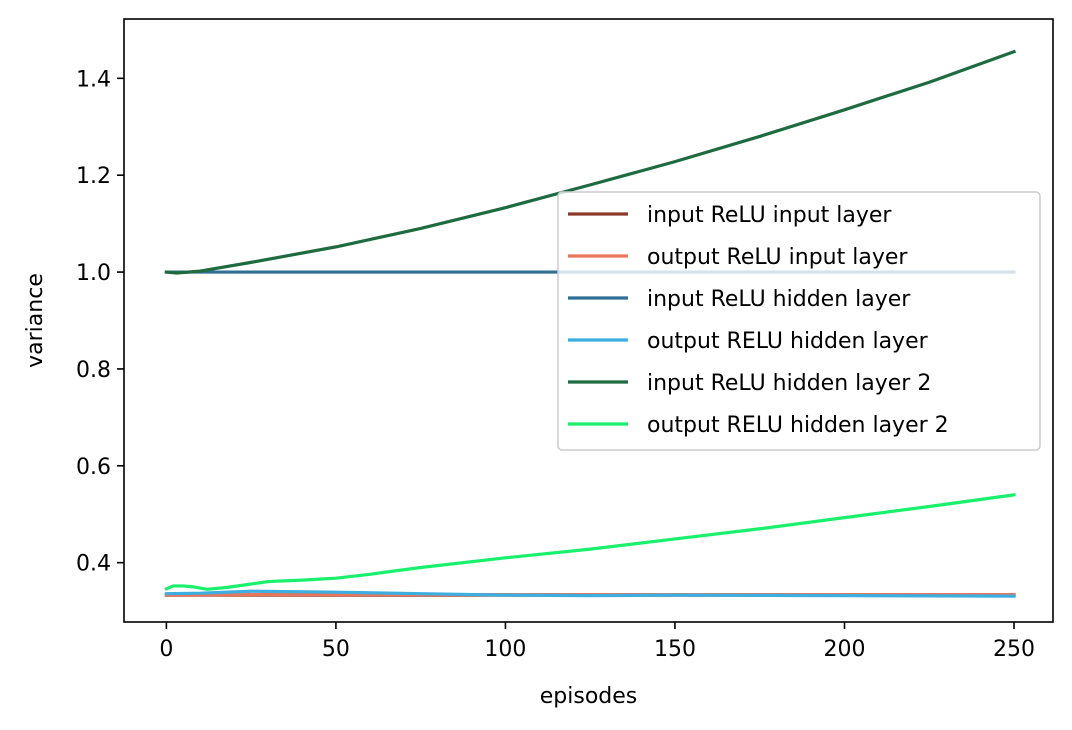 This screenshot has height=730, width=1072. Describe the element at coordinates (597, 642) in the screenshot. I see `x-axis: 0 50 100 150 200 250` at that location.